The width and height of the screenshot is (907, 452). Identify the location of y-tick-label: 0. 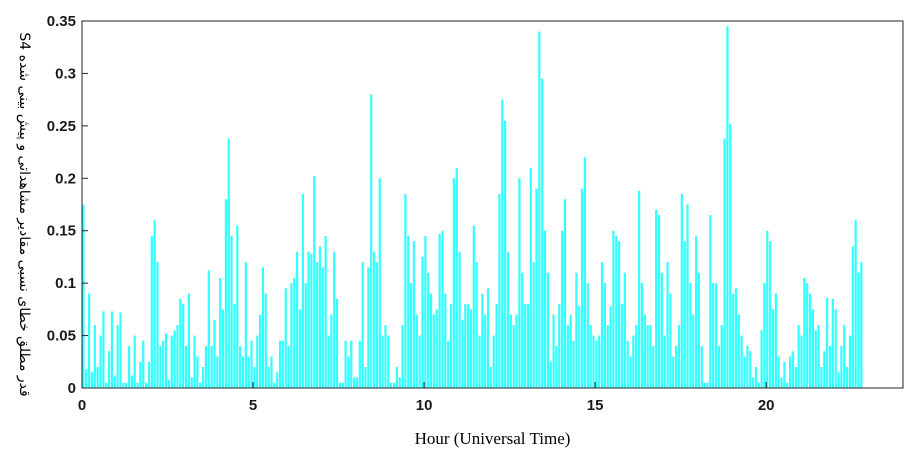
(72, 388).